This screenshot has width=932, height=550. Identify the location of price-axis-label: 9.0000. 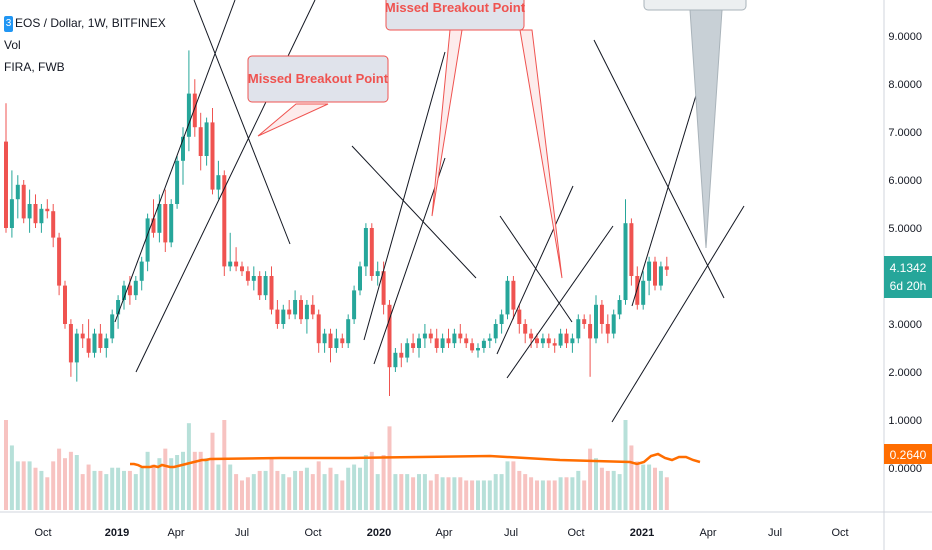
(905, 37).